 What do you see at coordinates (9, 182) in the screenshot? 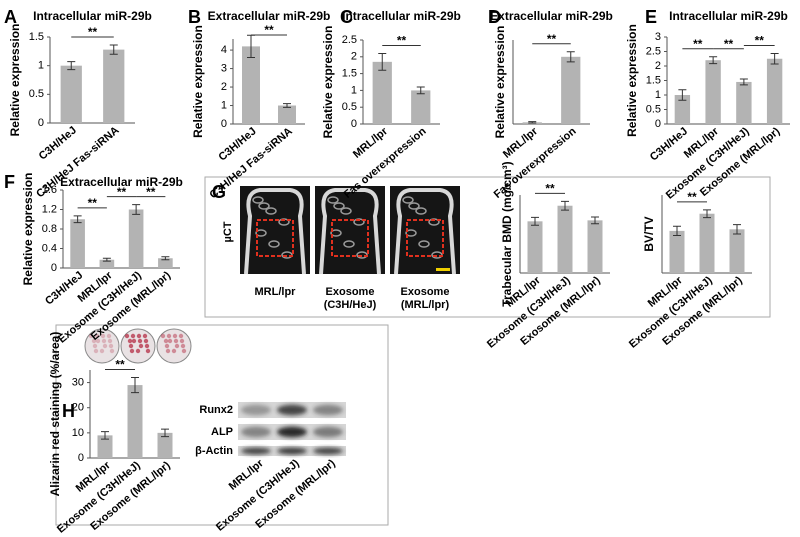
I see `panel-letter: F` at bounding box center [9, 182].